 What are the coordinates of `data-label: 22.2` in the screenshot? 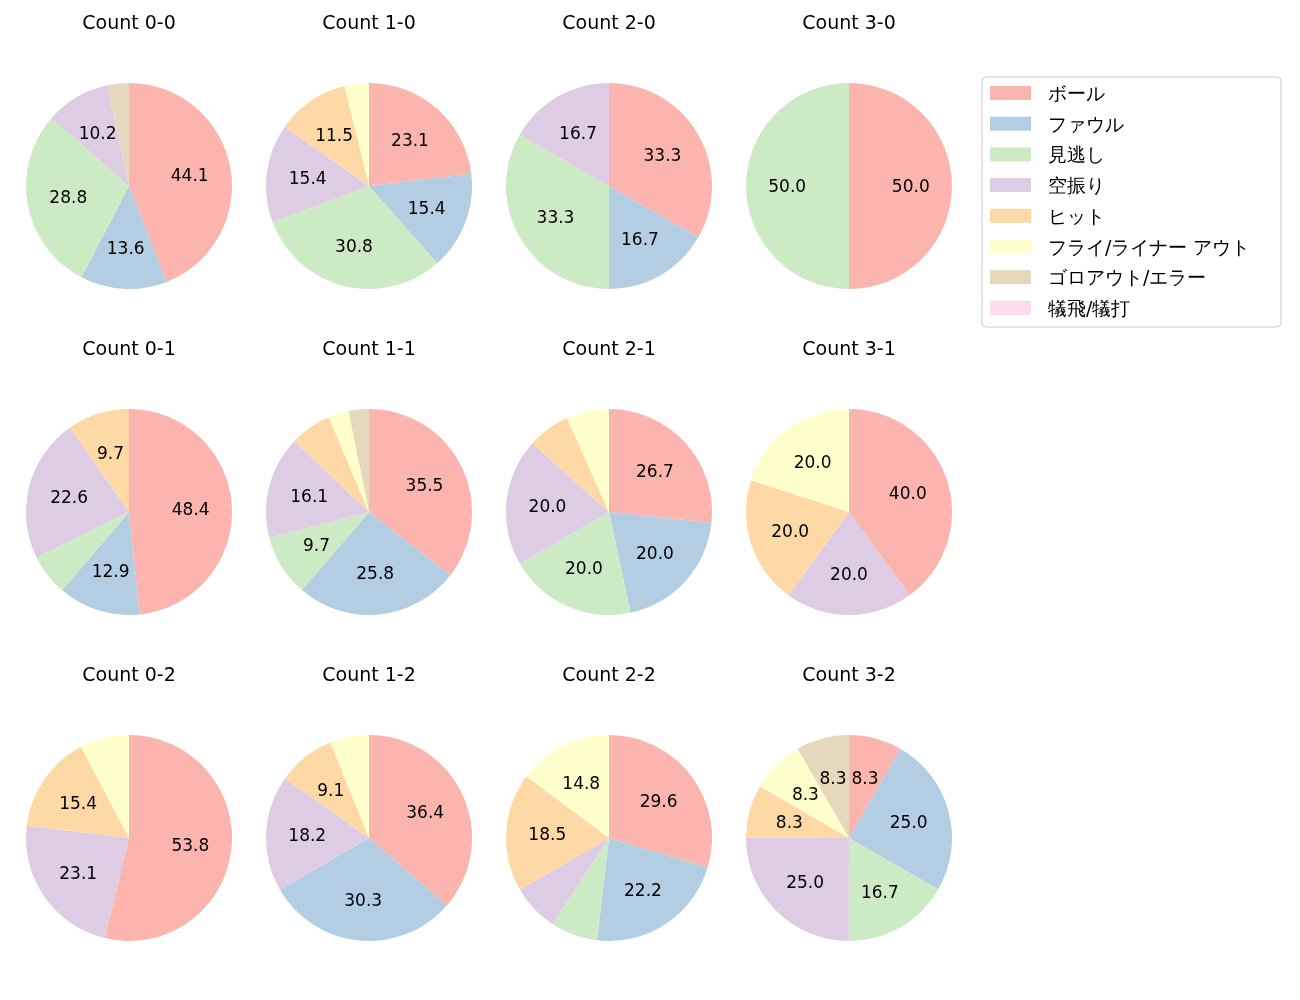 It's located at (643, 889).